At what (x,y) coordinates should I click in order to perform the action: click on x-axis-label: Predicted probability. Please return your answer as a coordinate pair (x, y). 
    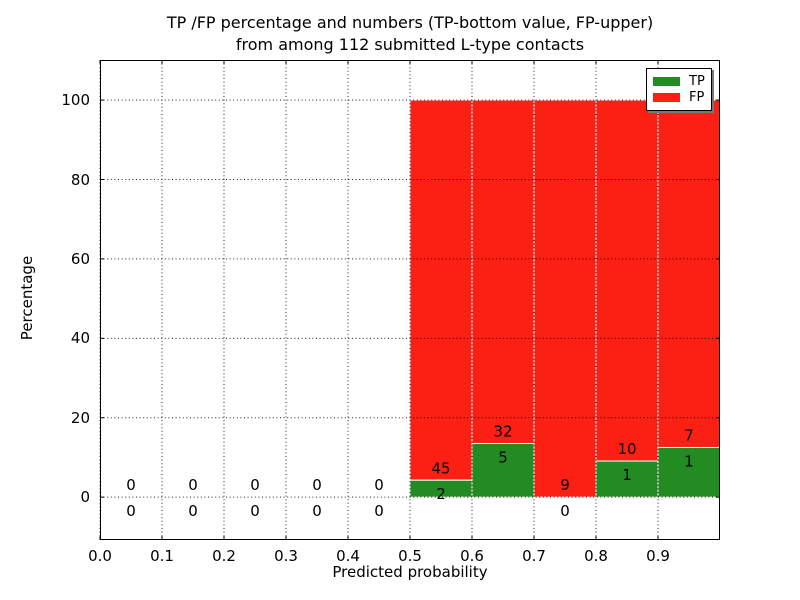
    Looking at the image, I should click on (410, 572).